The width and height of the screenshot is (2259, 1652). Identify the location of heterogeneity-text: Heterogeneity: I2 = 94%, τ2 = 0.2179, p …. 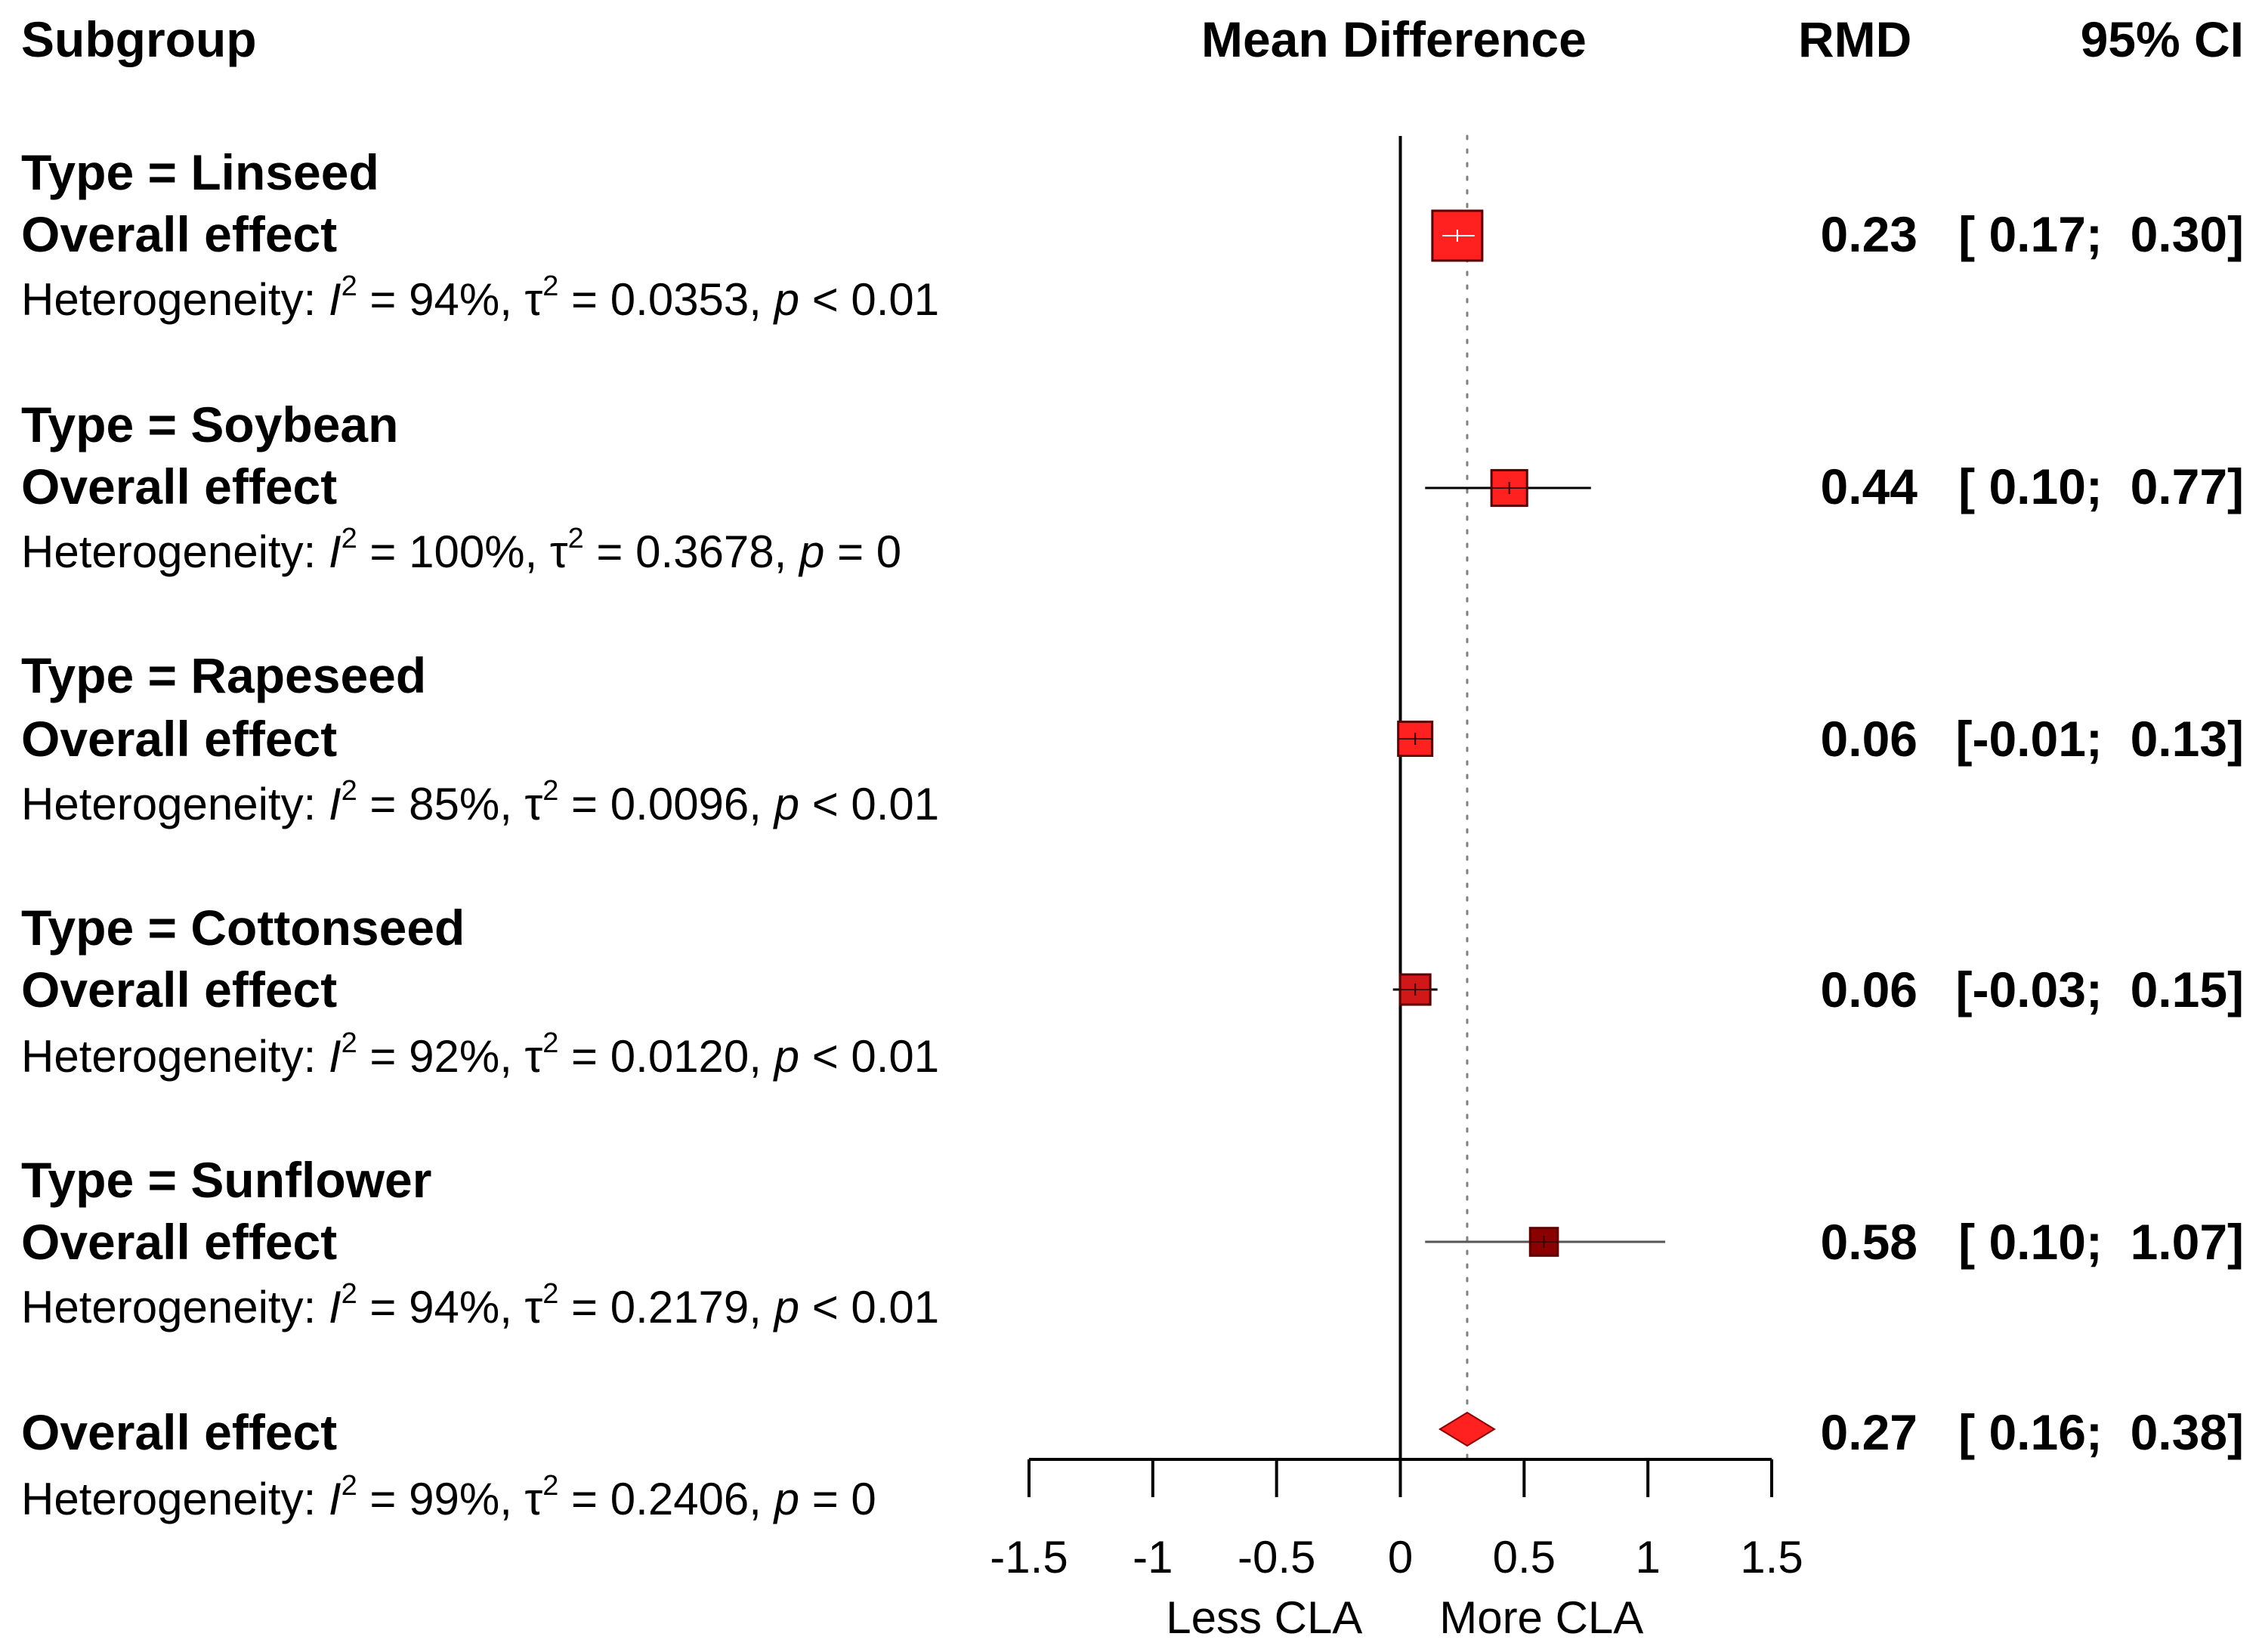
(480, 1305).